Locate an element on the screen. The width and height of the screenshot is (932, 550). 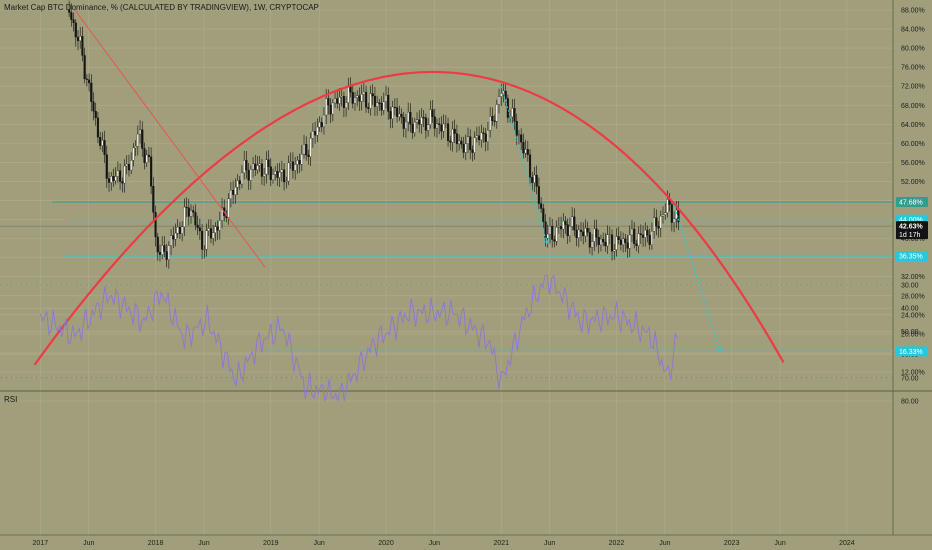
x-tick-label: 2018 is located at coordinates (156, 543).